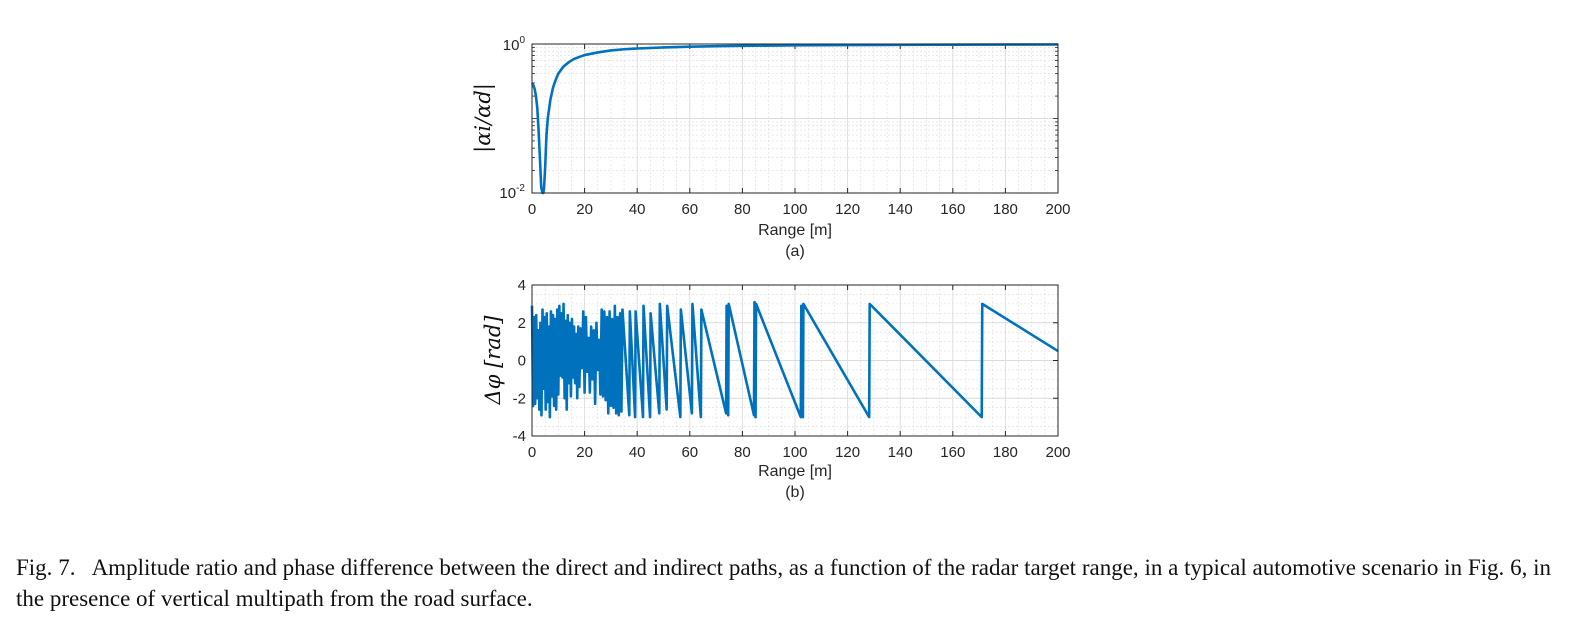  Describe the element at coordinates (512, 192) in the screenshot. I see `y-tick-label-a: 10⁻²` at that location.